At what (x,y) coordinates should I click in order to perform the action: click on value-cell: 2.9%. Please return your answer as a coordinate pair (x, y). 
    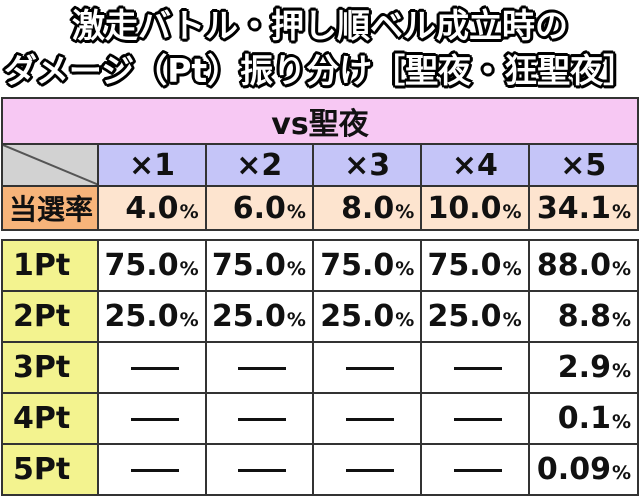
    Looking at the image, I should click on (583, 367).